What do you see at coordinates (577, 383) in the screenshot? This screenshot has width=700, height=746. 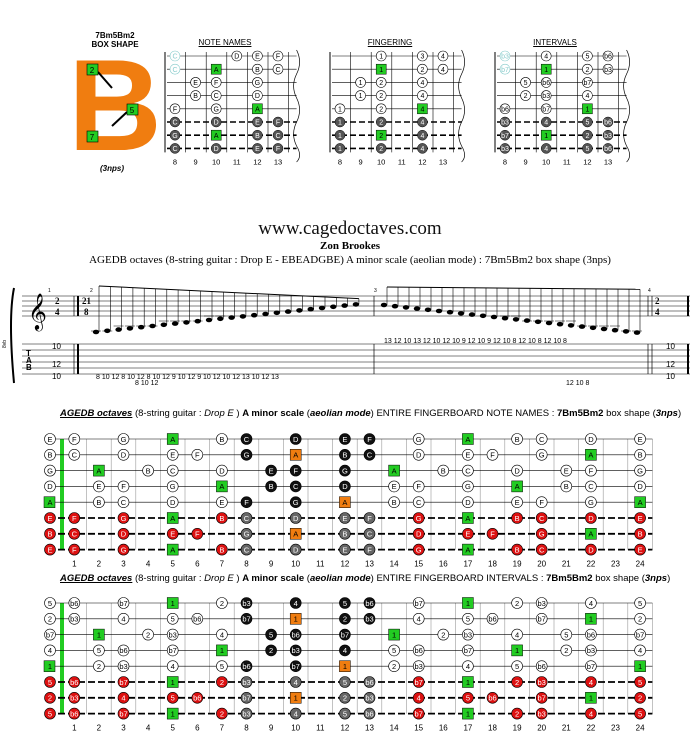 I see `tab-descending-extra: 12 10 8` at bounding box center [577, 383].